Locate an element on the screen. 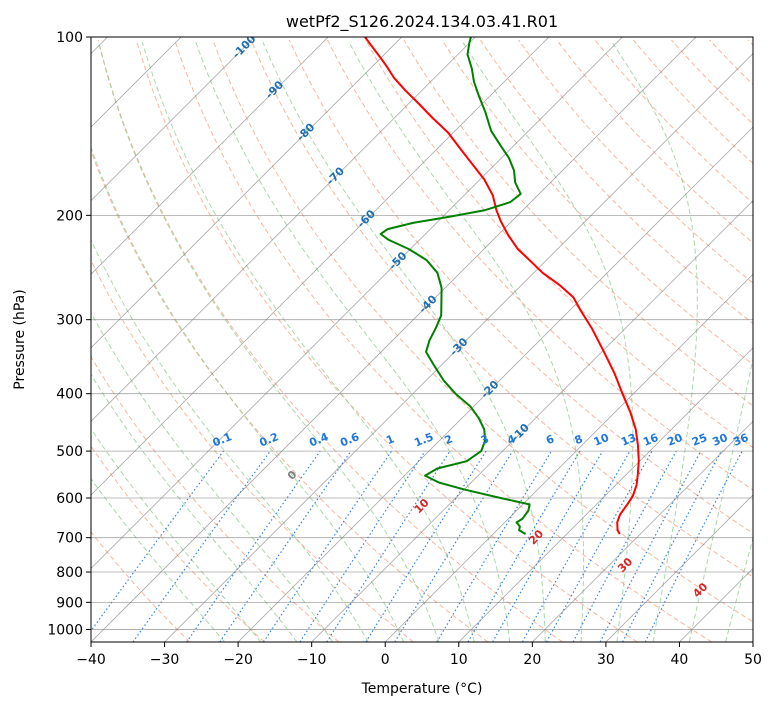  x-tick-label: 20 is located at coordinates (532, 660).